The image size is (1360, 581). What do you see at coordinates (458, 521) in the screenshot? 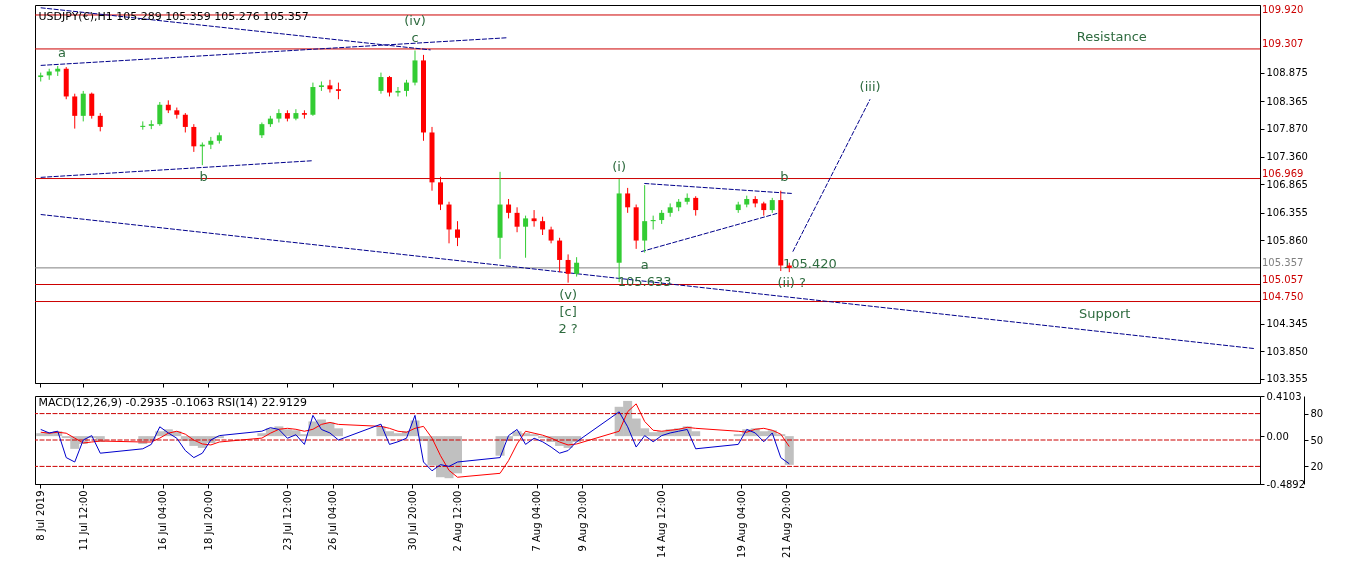
I see `x-tick-label: 2 Aug 12:00` at bounding box center [458, 521].